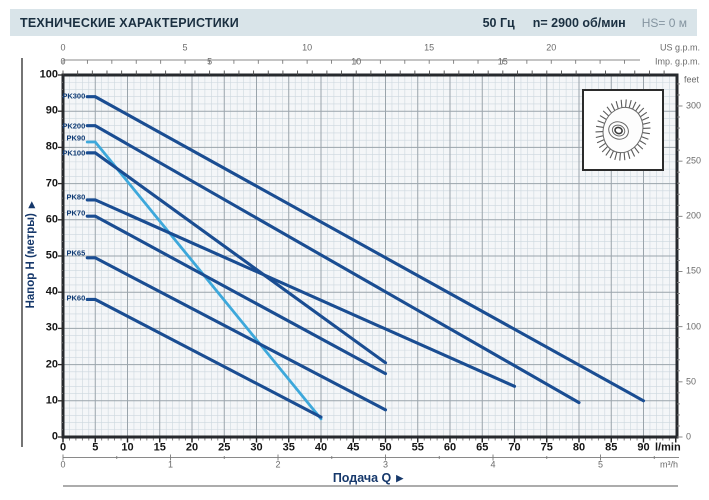 The width and height of the screenshot is (709, 500). Describe the element at coordinates (256, 447) in the screenshot. I see `x-axis-tick-label: 30` at that location.